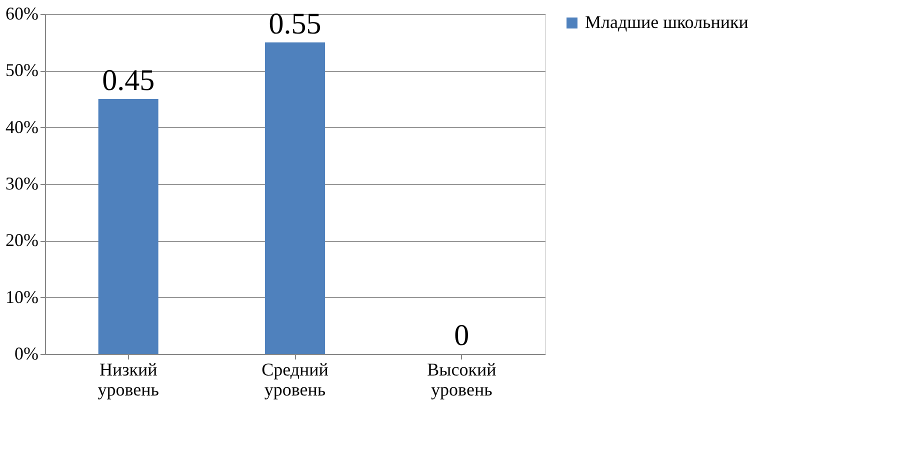 This screenshot has height=473, width=921. What do you see at coordinates (22, 296) in the screenshot?
I see `y-tick-label: 10%` at bounding box center [22, 296].